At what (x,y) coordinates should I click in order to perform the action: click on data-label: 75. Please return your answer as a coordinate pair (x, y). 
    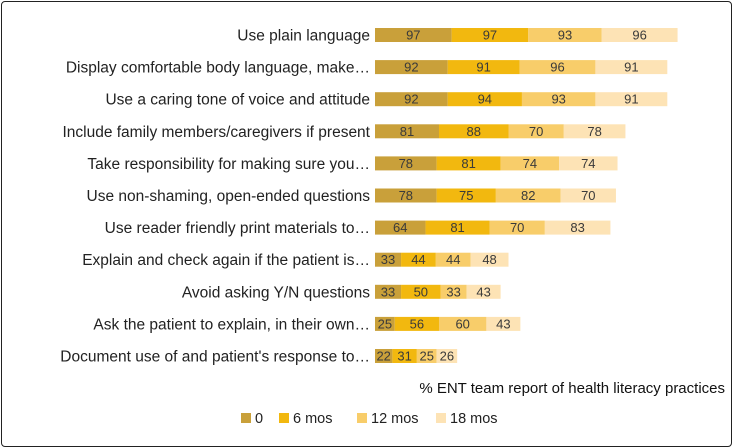
    Looking at the image, I should click on (466, 195).